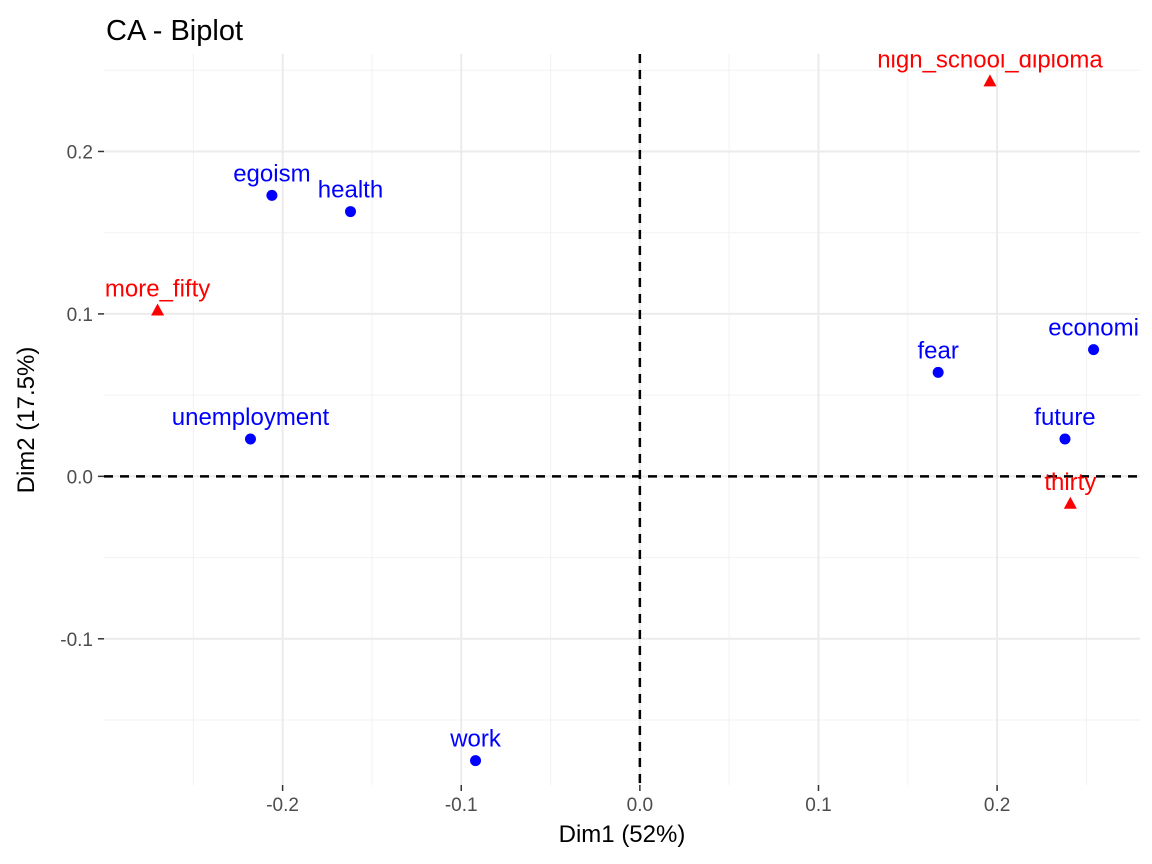  What do you see at coordinates (937, 350) in the screenshot?
I see `point-label: fear` at bounding box center [937, 350].